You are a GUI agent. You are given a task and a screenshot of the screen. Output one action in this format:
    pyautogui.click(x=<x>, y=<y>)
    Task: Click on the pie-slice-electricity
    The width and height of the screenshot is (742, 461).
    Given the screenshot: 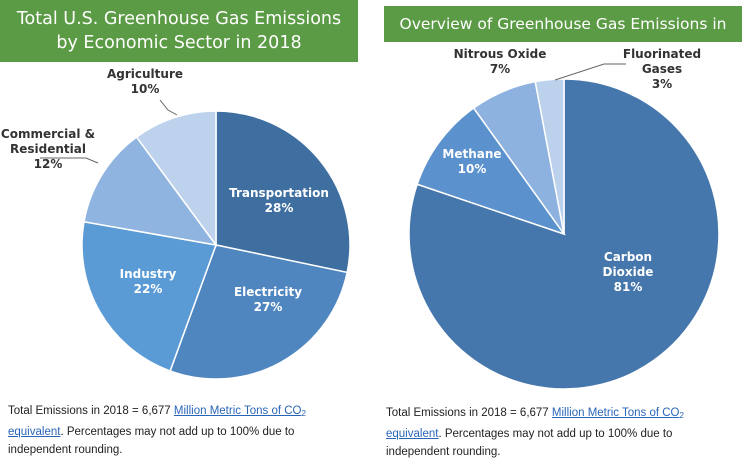 What is the action you would take?
    pyautogui.click(x=259, y=312)
    